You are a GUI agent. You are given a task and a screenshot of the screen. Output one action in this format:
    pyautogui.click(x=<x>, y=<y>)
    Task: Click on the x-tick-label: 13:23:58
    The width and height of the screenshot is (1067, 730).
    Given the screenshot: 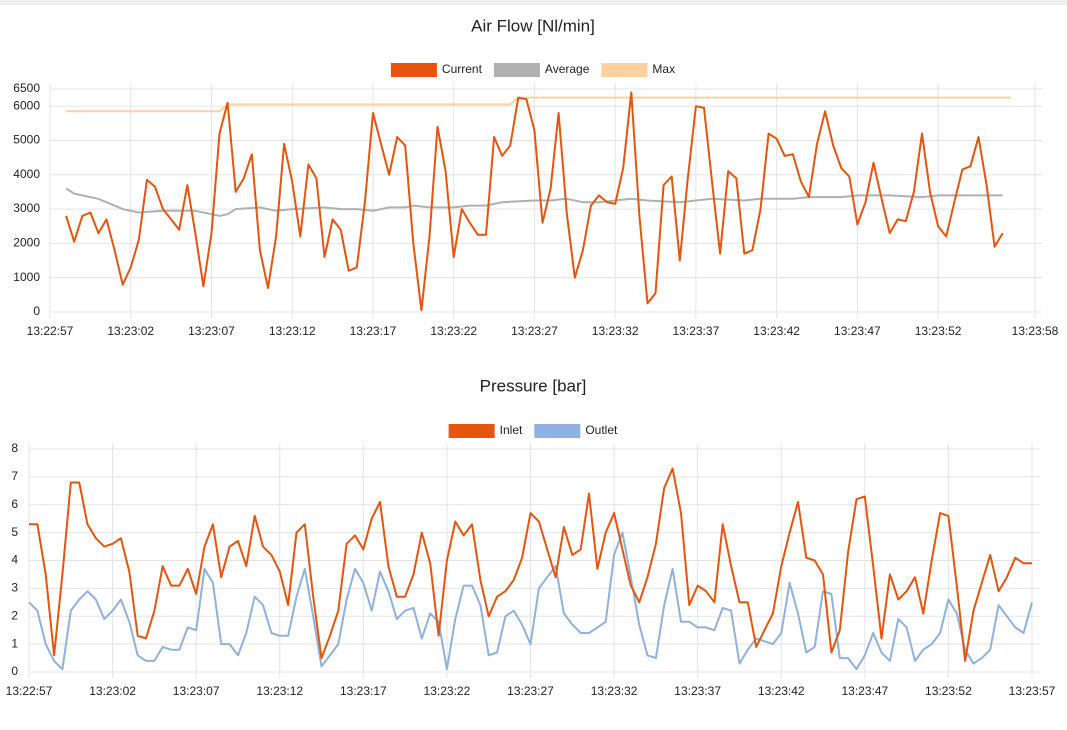 What is the action you would take?
    pyautogui.click(x=1035, y=331)
    